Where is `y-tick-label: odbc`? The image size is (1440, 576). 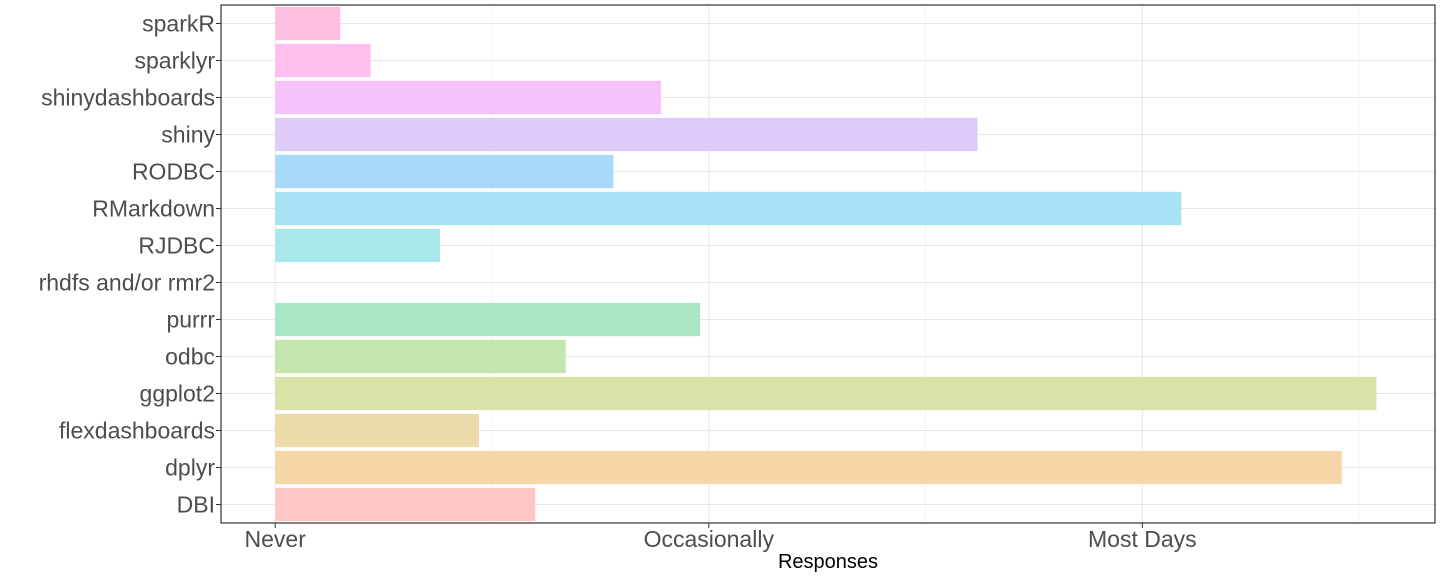 y-tick-label: odbc is located at coordinates (190, 357).